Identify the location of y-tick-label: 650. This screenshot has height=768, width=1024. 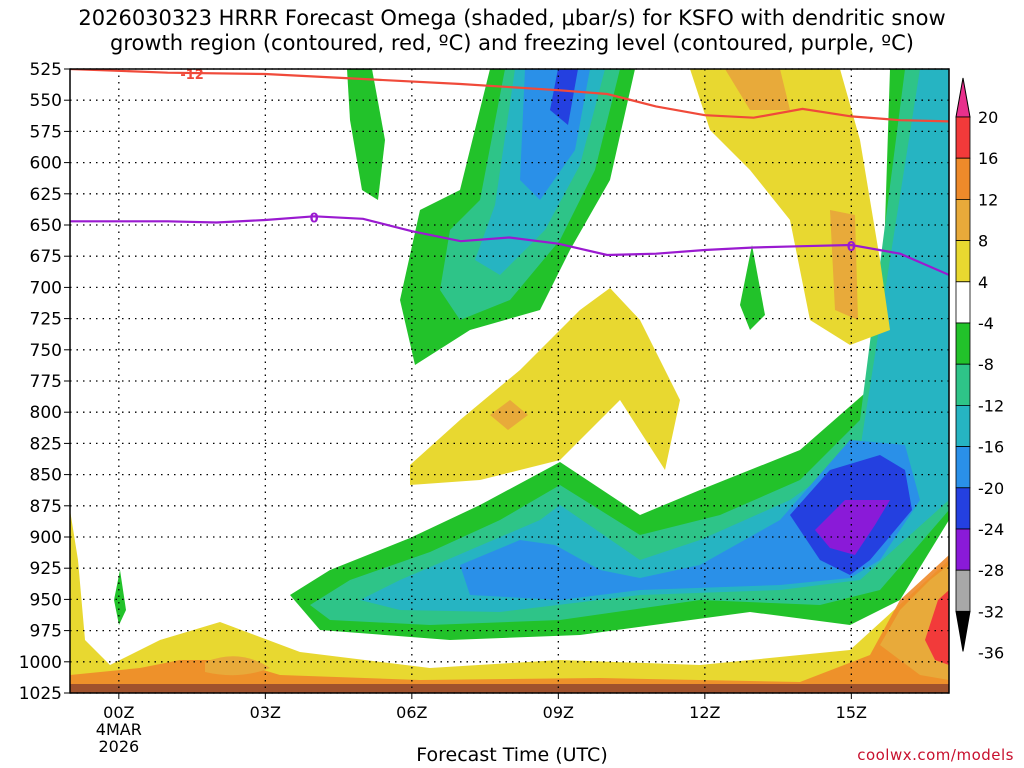
(46, 226).